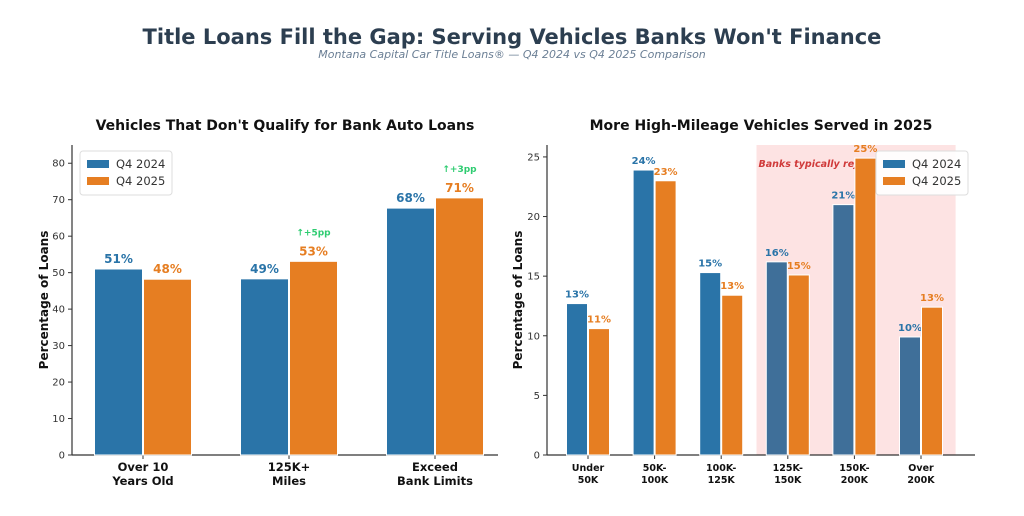  What do you see at coordinates (58, 310) in the screenshot?
I see `y-tick-label: 40` at bounding box center [58, 310].